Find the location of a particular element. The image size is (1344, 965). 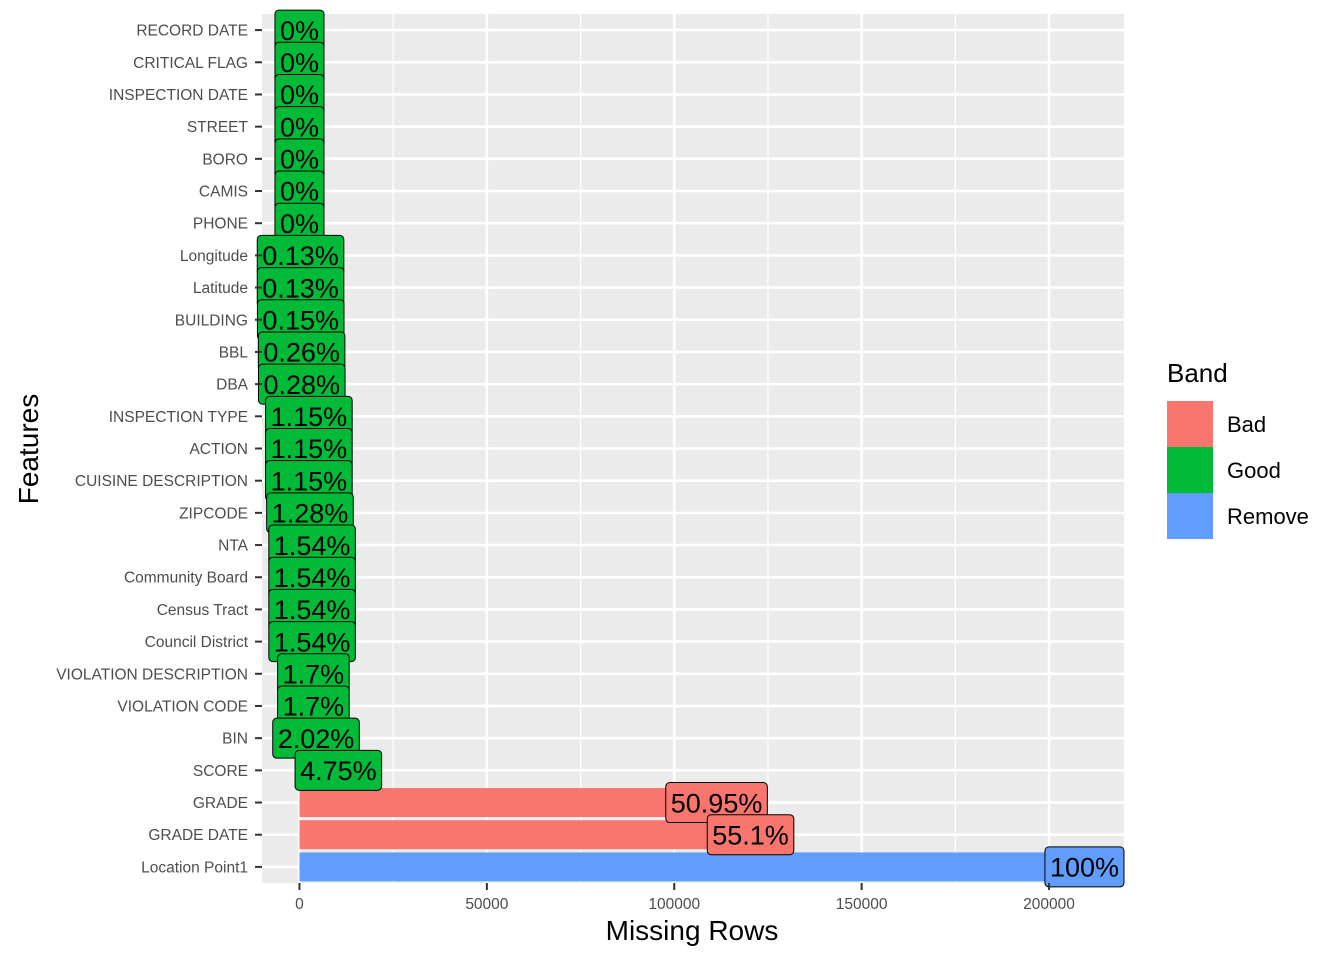

y-tick-label: Location Point1 is located at coordinates (194, 867).